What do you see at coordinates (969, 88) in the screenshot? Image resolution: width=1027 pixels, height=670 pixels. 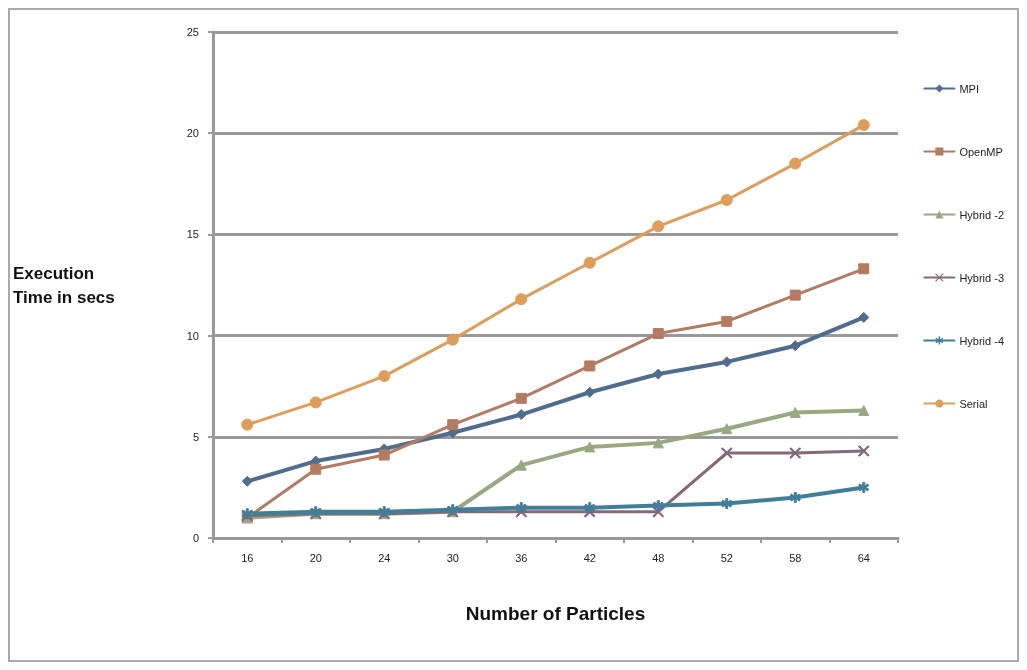 I see `legend-label: MPI` at bounding box center [969, 88].